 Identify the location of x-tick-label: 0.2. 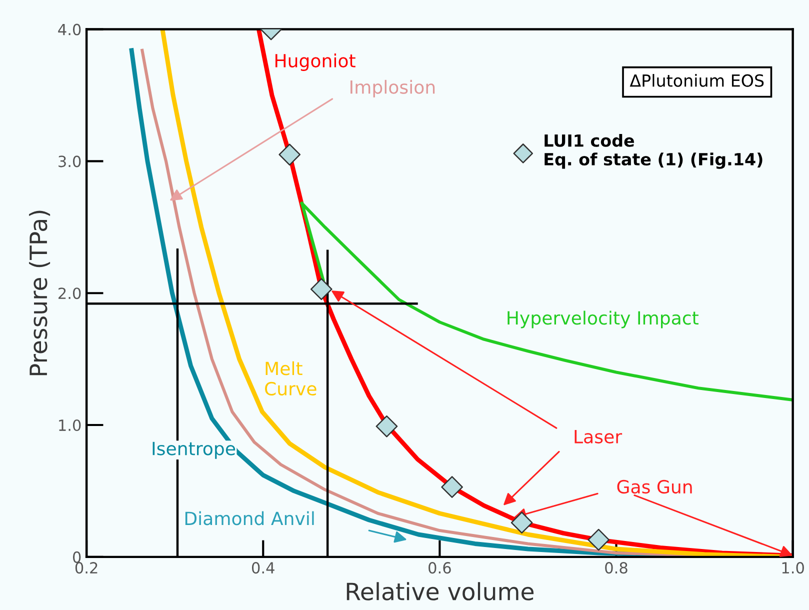
(86, 568).